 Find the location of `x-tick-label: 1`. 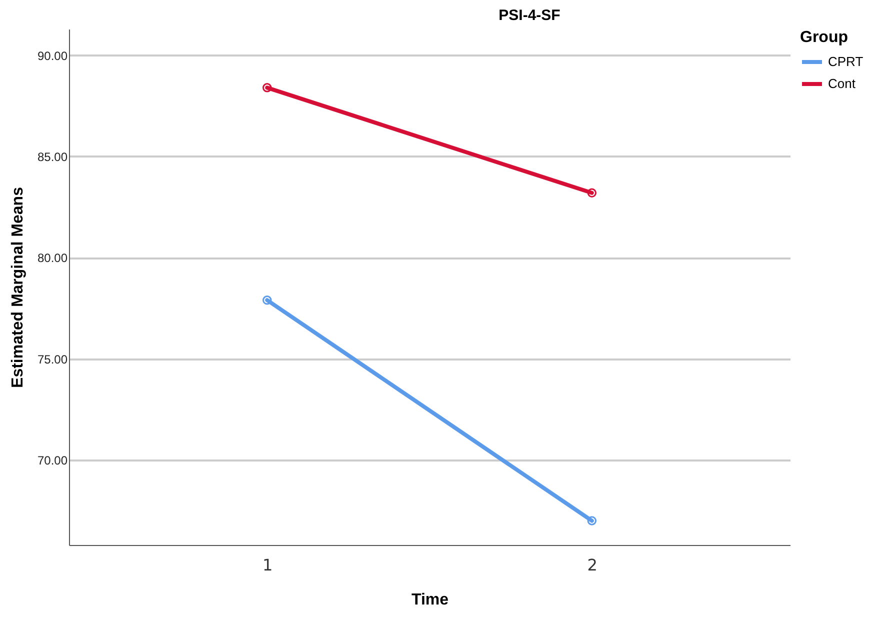

x-tick-label: 1 is located at coordinates (267, 565).